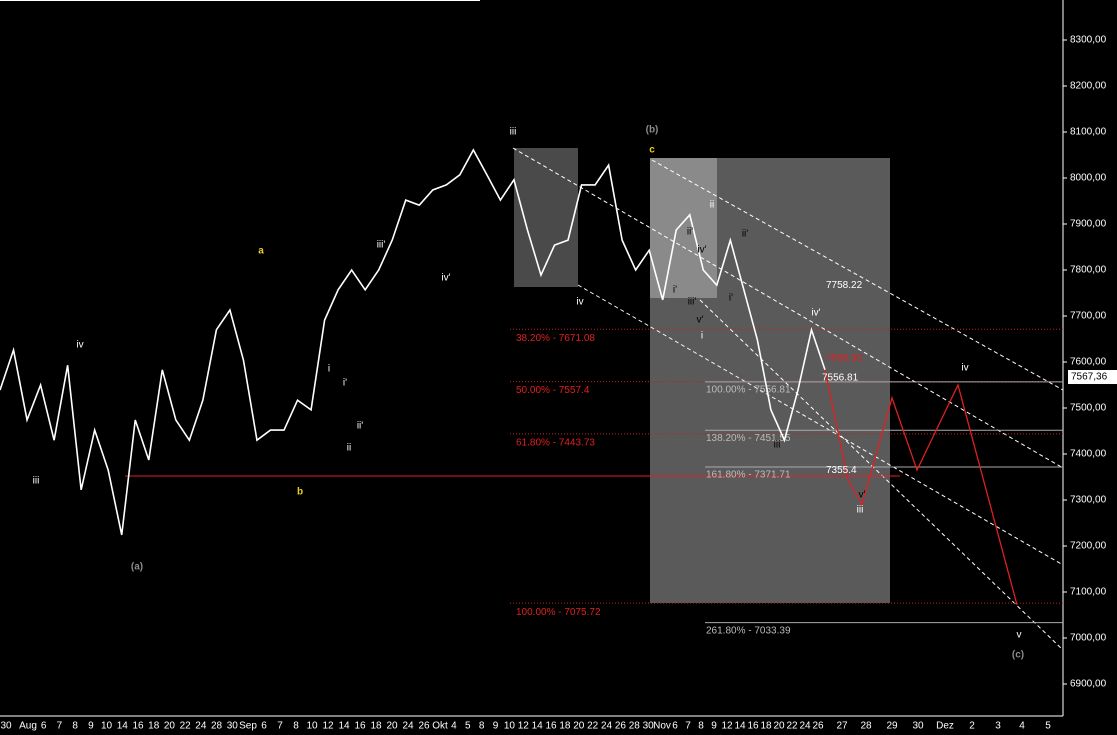 This screenshot has width=1117, height=735. I want to click on wave-label: (b), so click(652, 130).